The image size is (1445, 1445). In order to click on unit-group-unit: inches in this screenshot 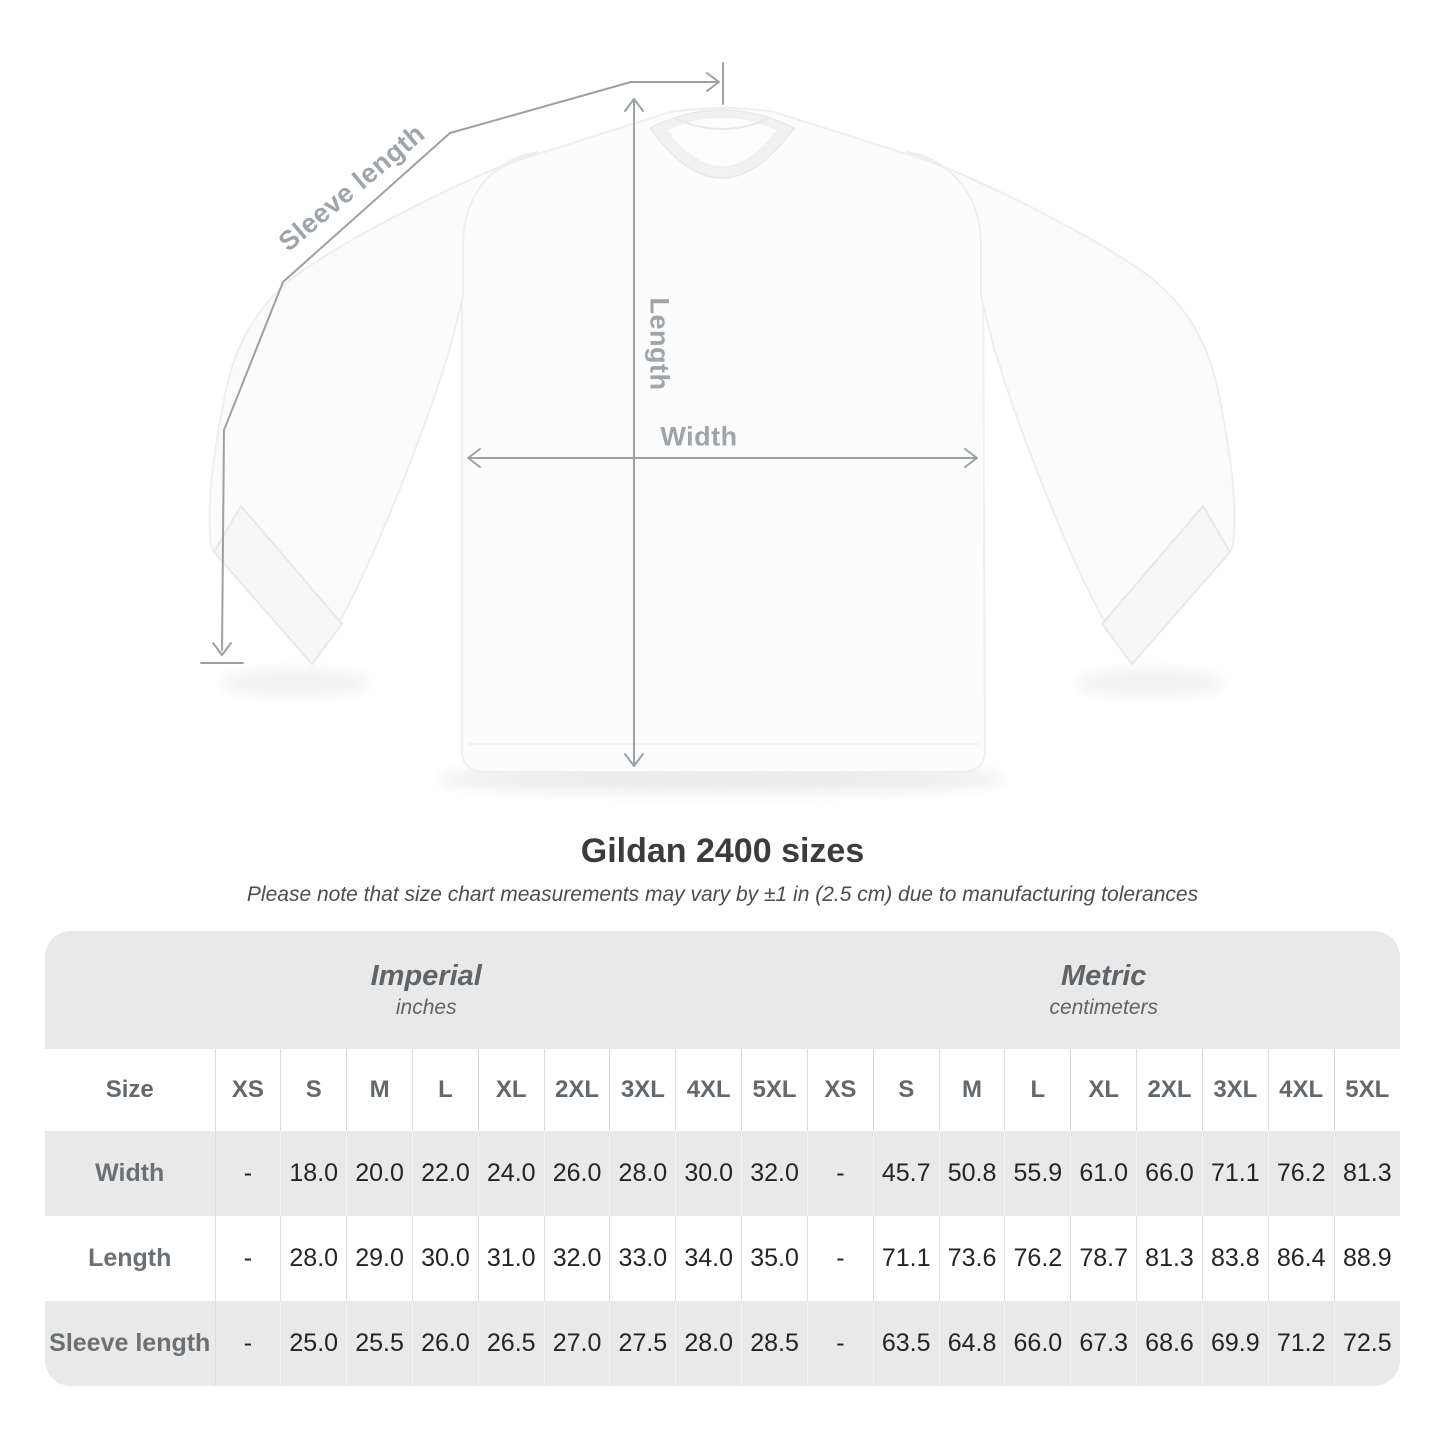, I will do `click(426, 1007)`.